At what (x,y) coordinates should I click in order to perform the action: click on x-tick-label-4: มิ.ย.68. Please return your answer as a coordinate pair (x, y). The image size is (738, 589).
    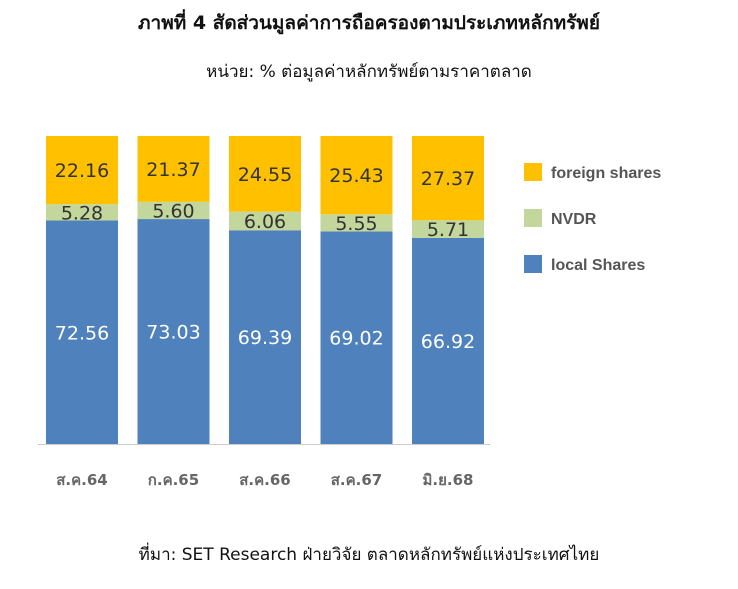
    Looking at the image, I should click on (448, 480).